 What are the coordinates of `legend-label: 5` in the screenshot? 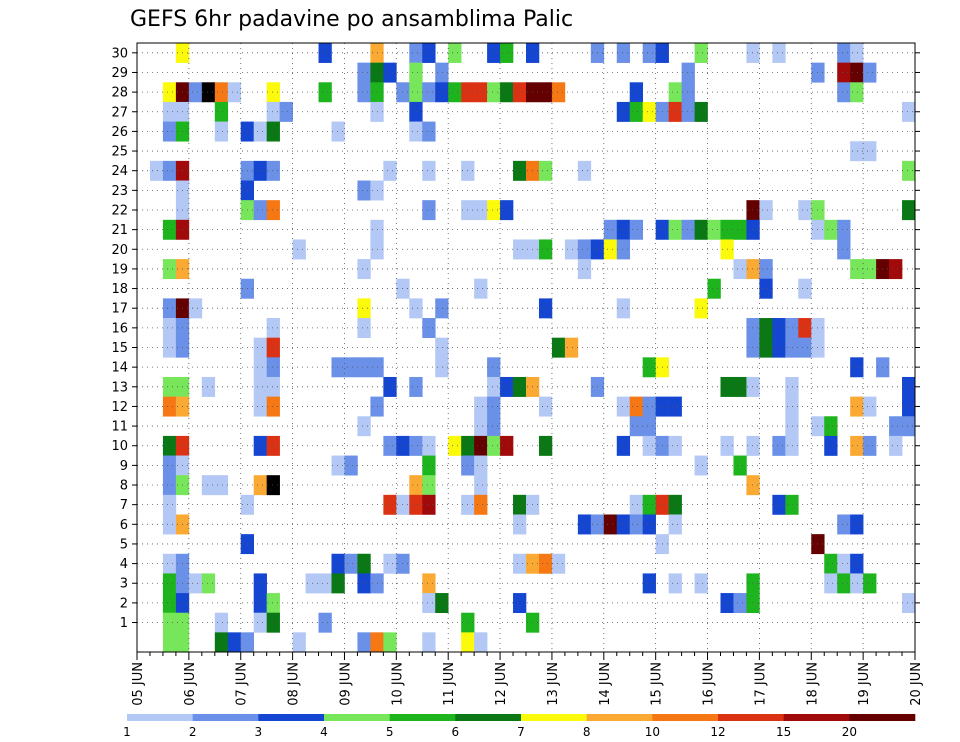 It's located at (390, 732).